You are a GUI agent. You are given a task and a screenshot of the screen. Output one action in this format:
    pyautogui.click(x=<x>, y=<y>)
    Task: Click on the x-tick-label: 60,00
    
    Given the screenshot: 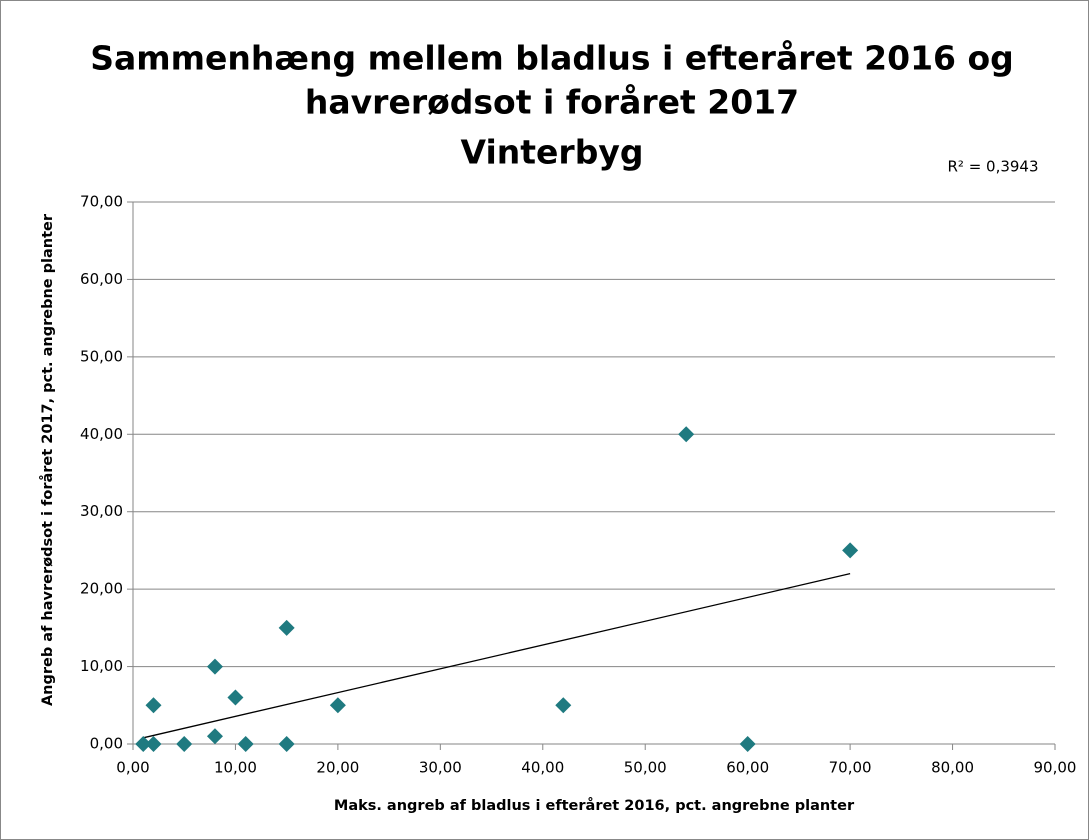 What is the action you would take?
    pyautogui.click(x=747, y=768)
    